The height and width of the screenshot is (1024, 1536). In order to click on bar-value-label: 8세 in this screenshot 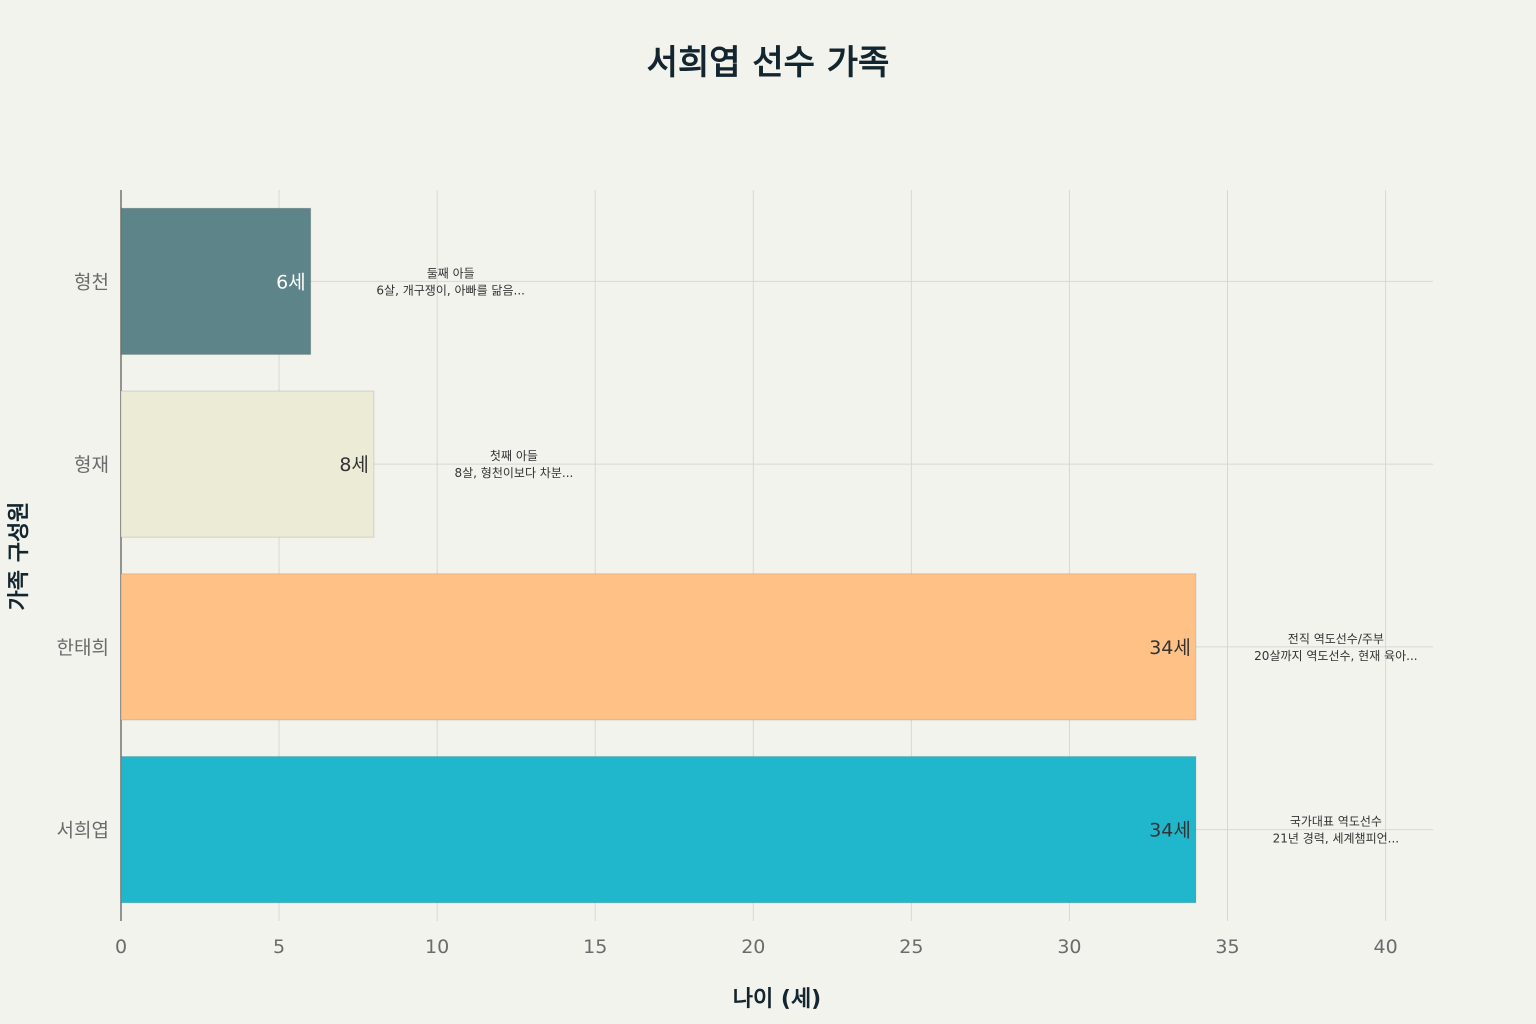, I will do `click(354, 465)`.